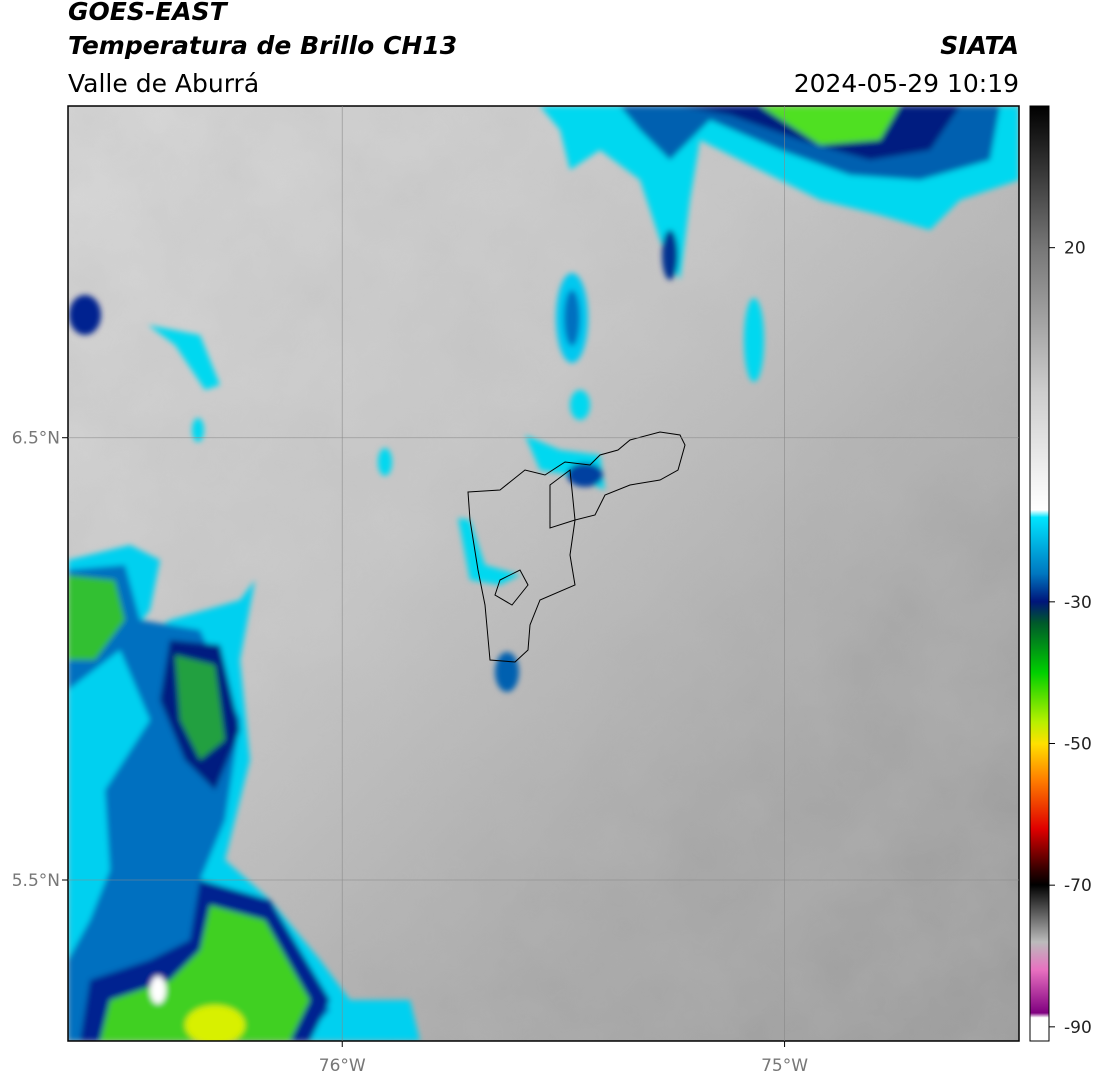 Image resolution: width=1094 pixels, height=1078 pixels. I want to click on colorbar-tick-label: -90, so click(1078, 1028).